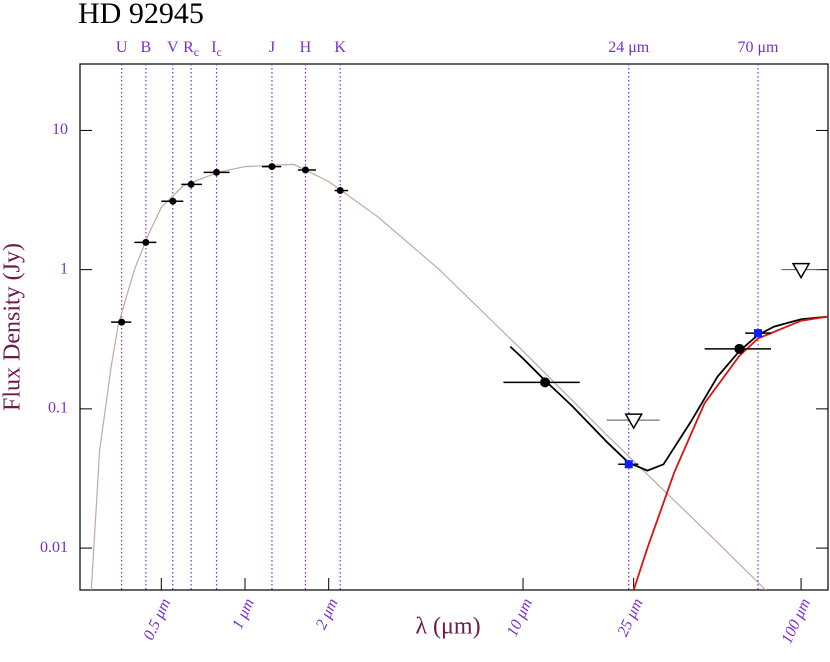  I want to click on y-tick-label: 1, so click(64, 268).